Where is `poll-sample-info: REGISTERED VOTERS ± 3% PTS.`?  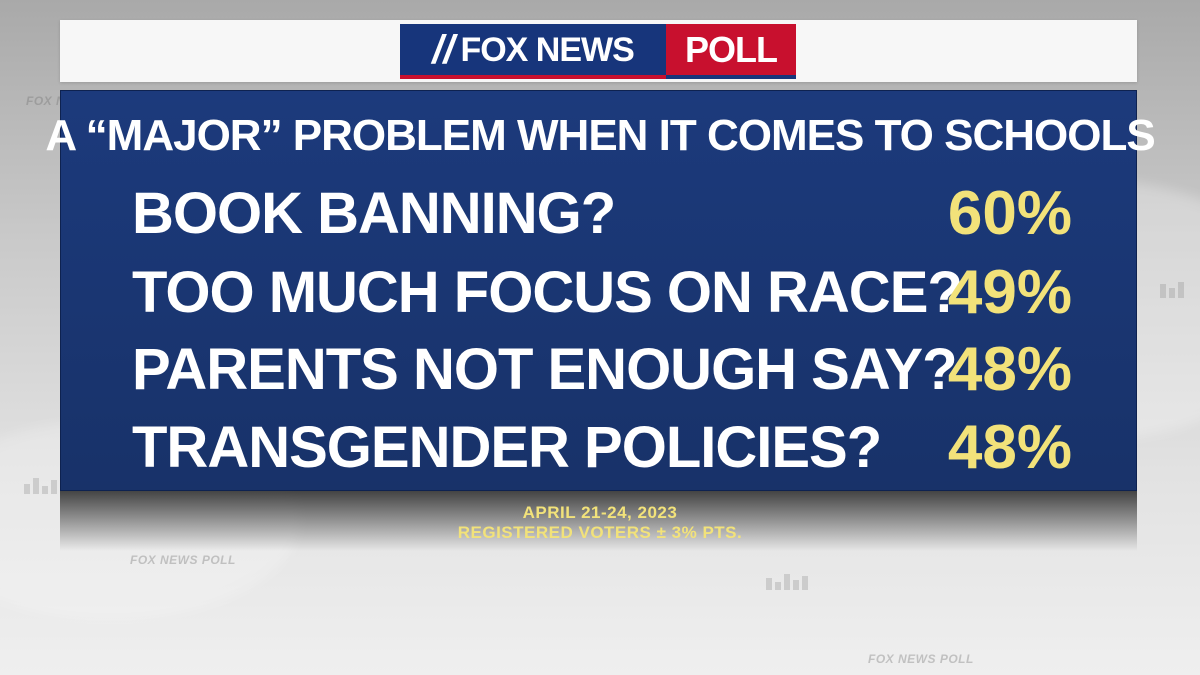 poll-sample-info: REGISTERED VOTERS ± 3% PTS. is located at coordinates (600, 532).